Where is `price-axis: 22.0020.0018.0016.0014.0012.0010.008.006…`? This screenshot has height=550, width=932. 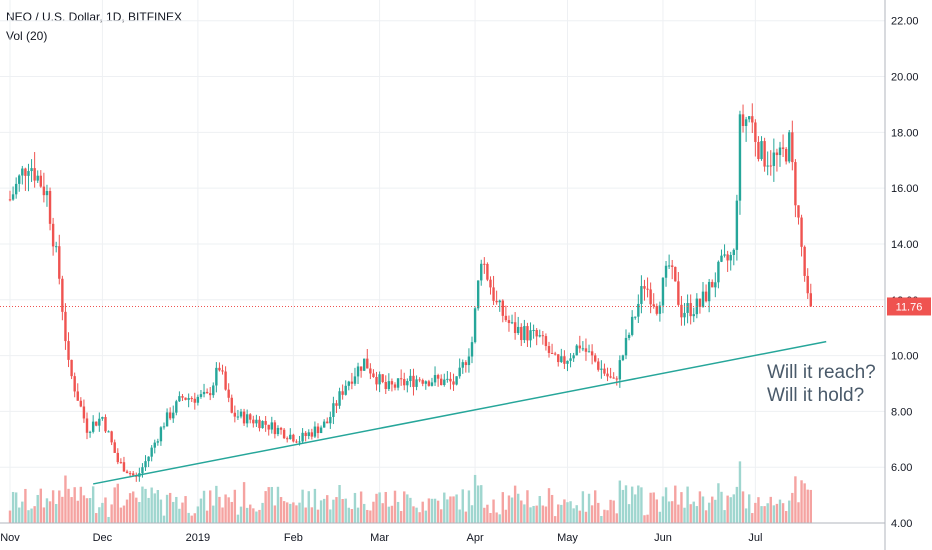 price-axis: 22.0020.0018.0016.0014.0012.0010.008.006… is located at coordinates (905, 273).